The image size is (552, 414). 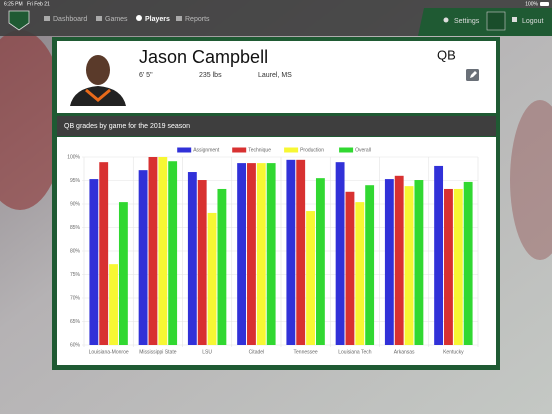 What do you see at coordinates (116, 19) in the screenshot?
I see `nav-item: Games` at bounding box center [116, 19].